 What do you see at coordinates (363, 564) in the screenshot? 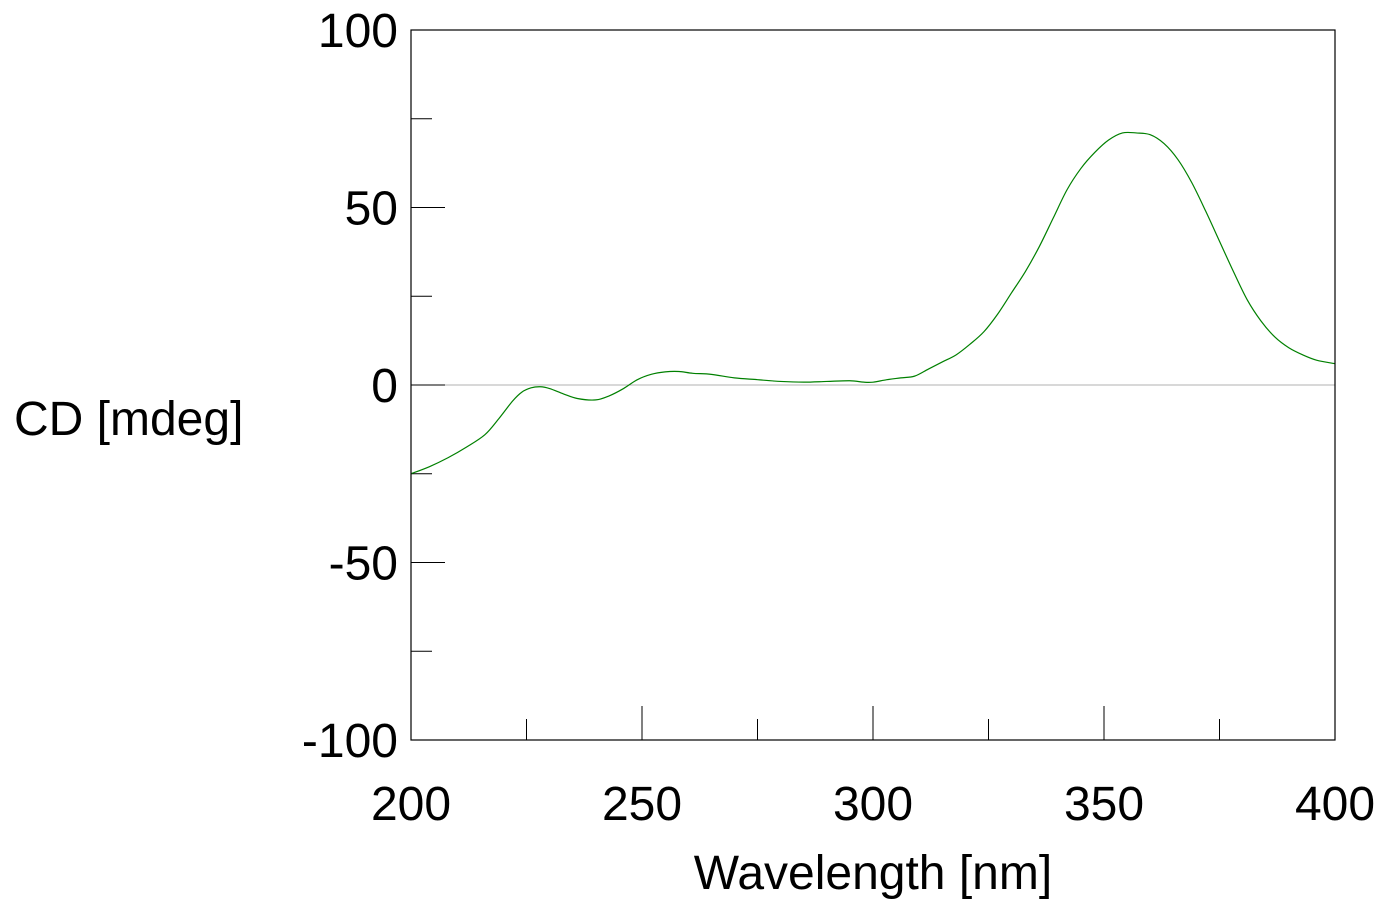
I see `y-tick-label: -50` at bounding box center [363, 564].